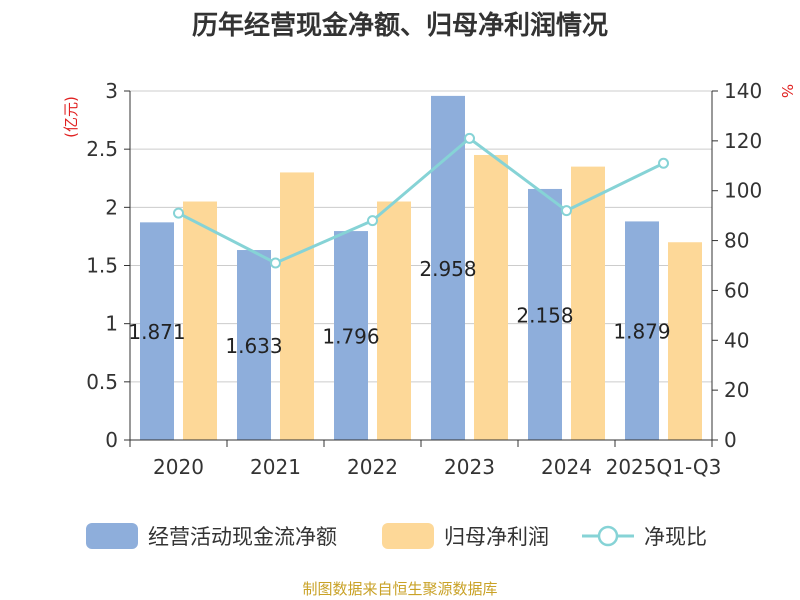  What do you see at coordinates (111, 440) in the screenshot?
I see `left-tick-label: 0` at bounding box center [111, 440].